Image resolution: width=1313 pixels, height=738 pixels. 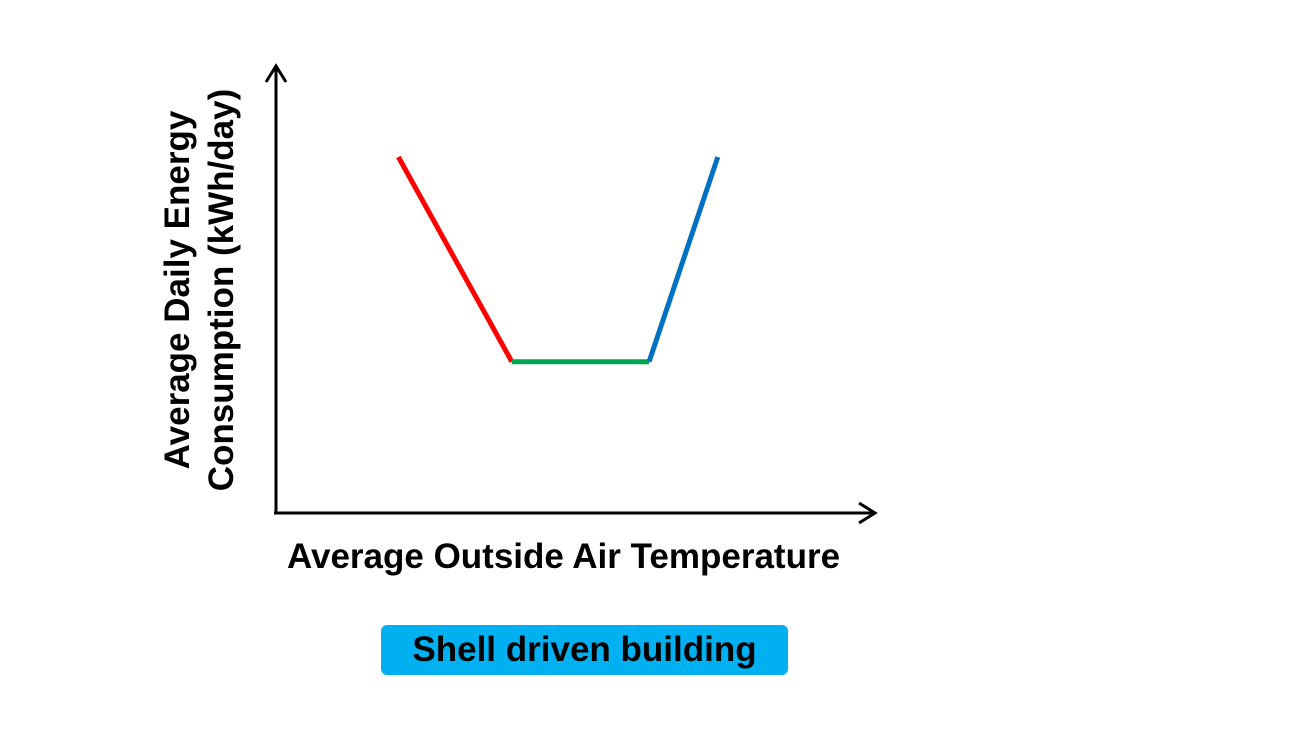 I want to click on series-line-heating, so click(x=455, y=259).